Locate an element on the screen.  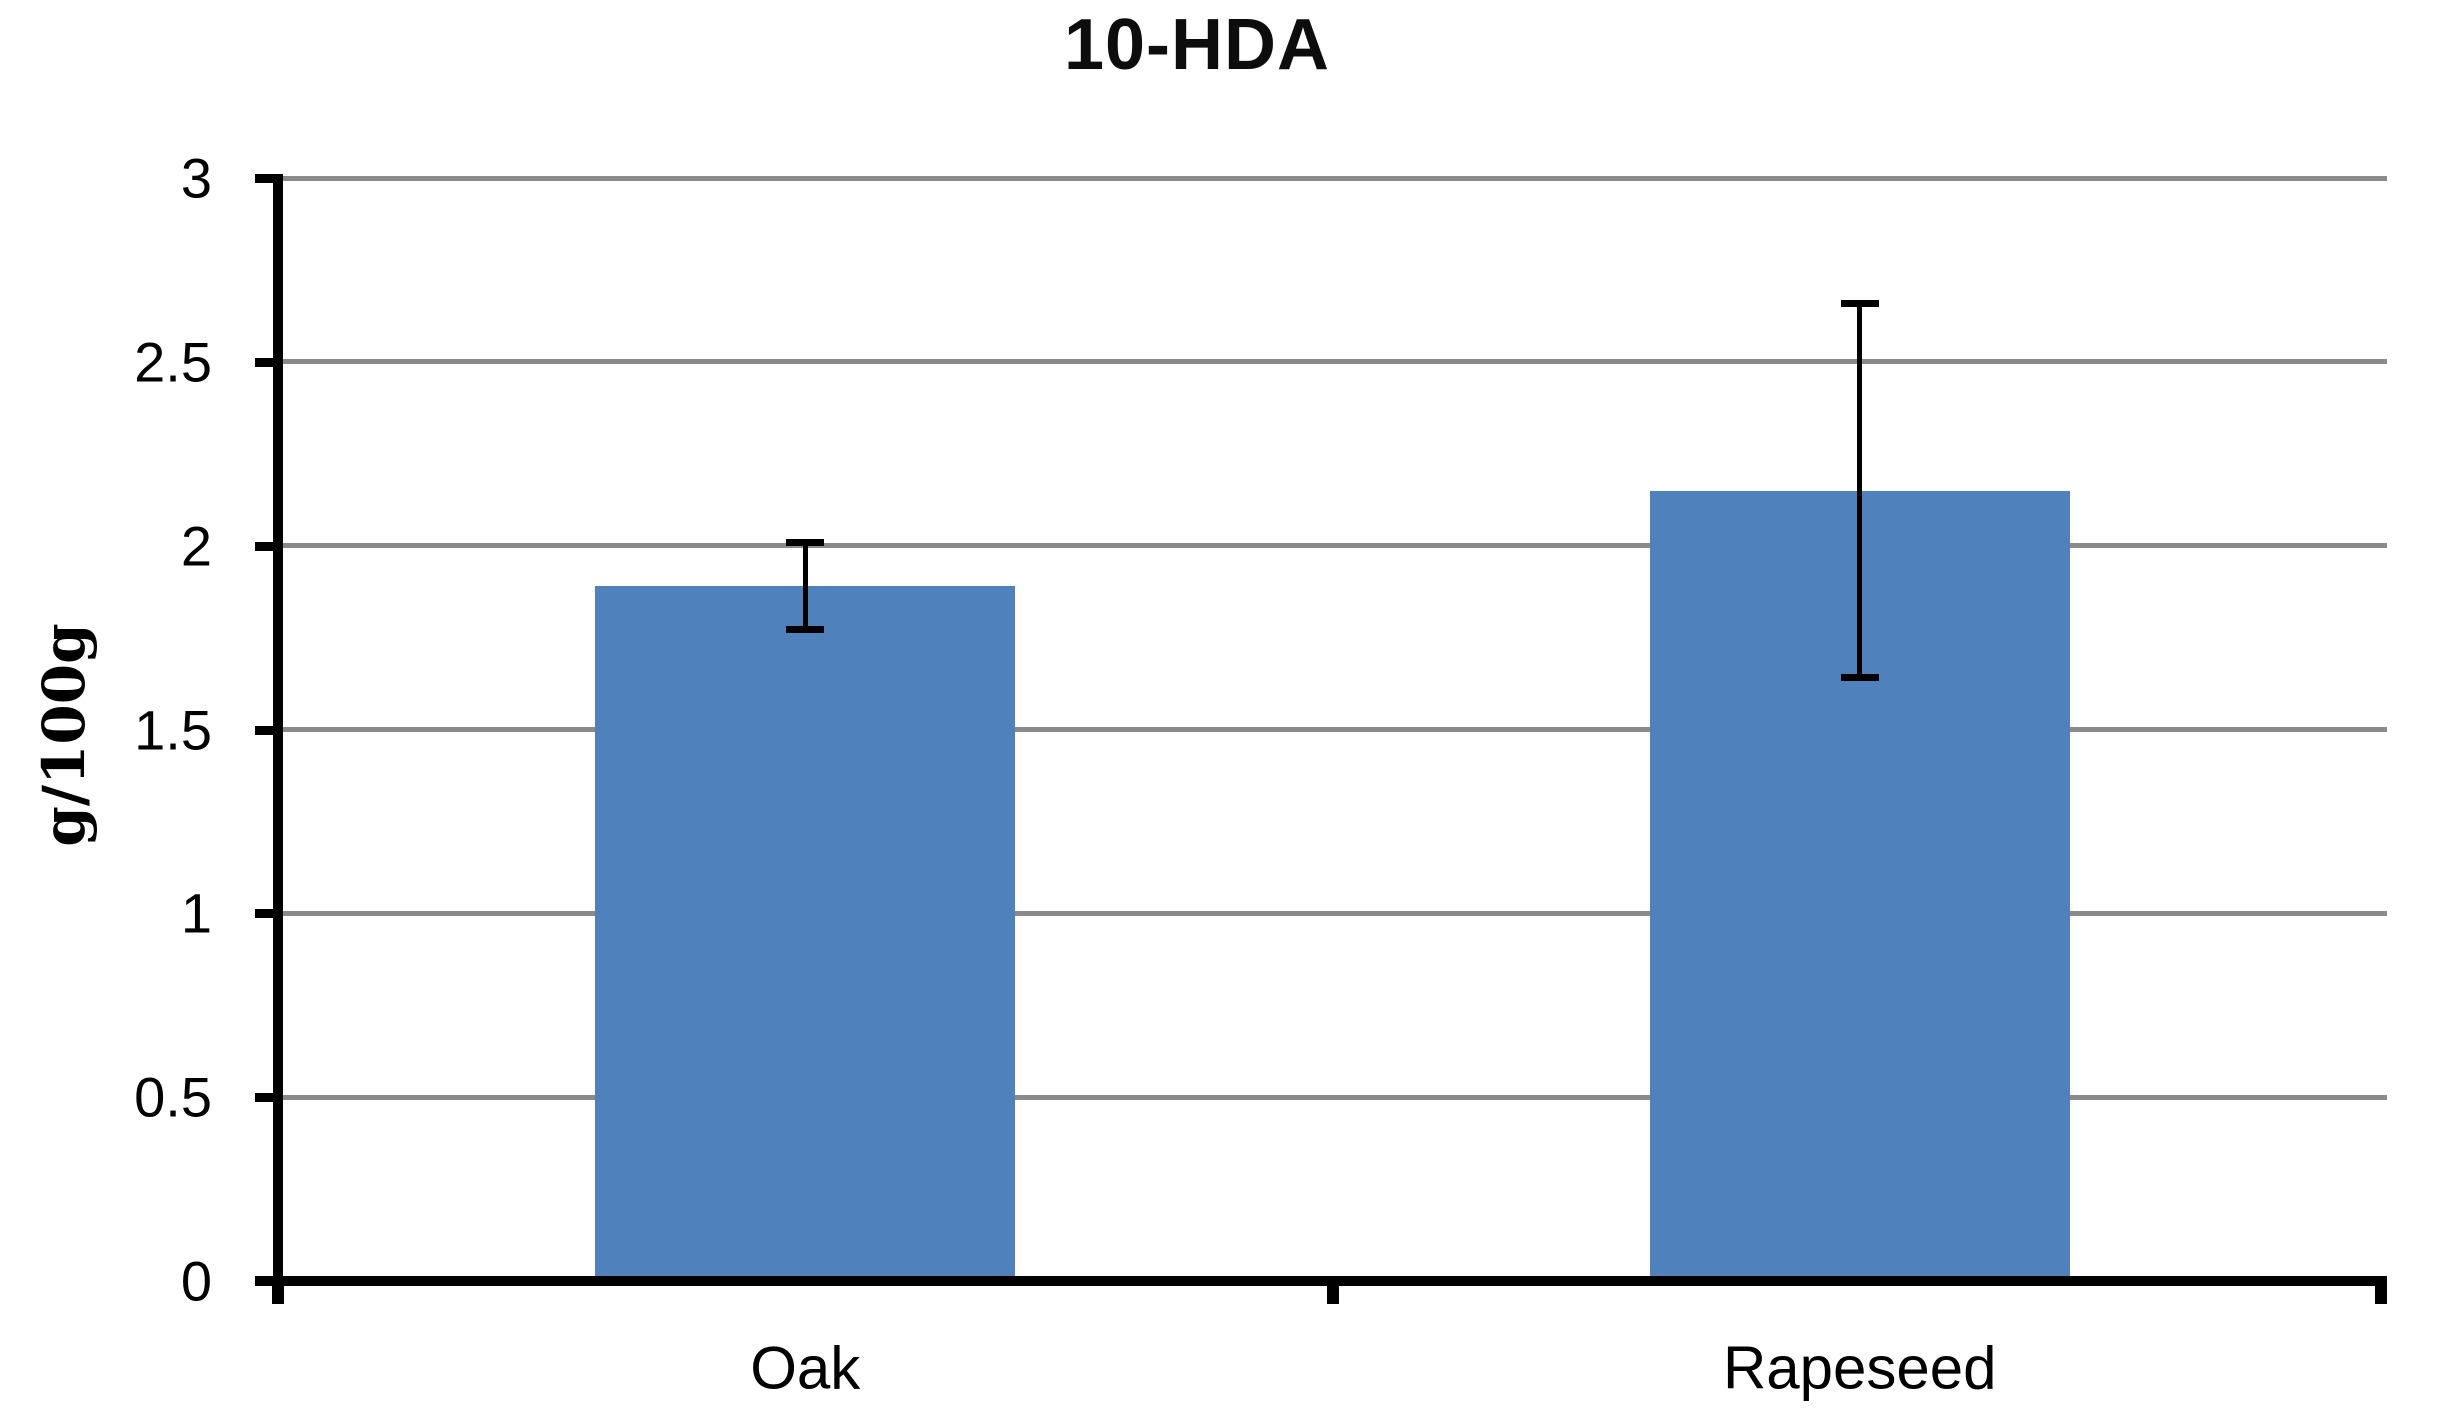
y-tick-label: 0 is located at coordinates (196, 1281).